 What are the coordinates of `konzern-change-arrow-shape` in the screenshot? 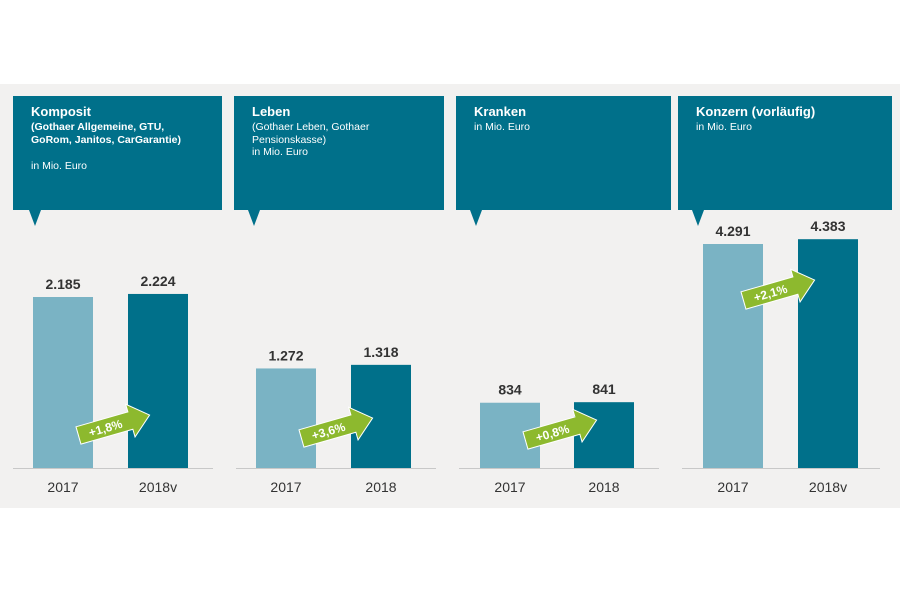 It's located at (778, 289).